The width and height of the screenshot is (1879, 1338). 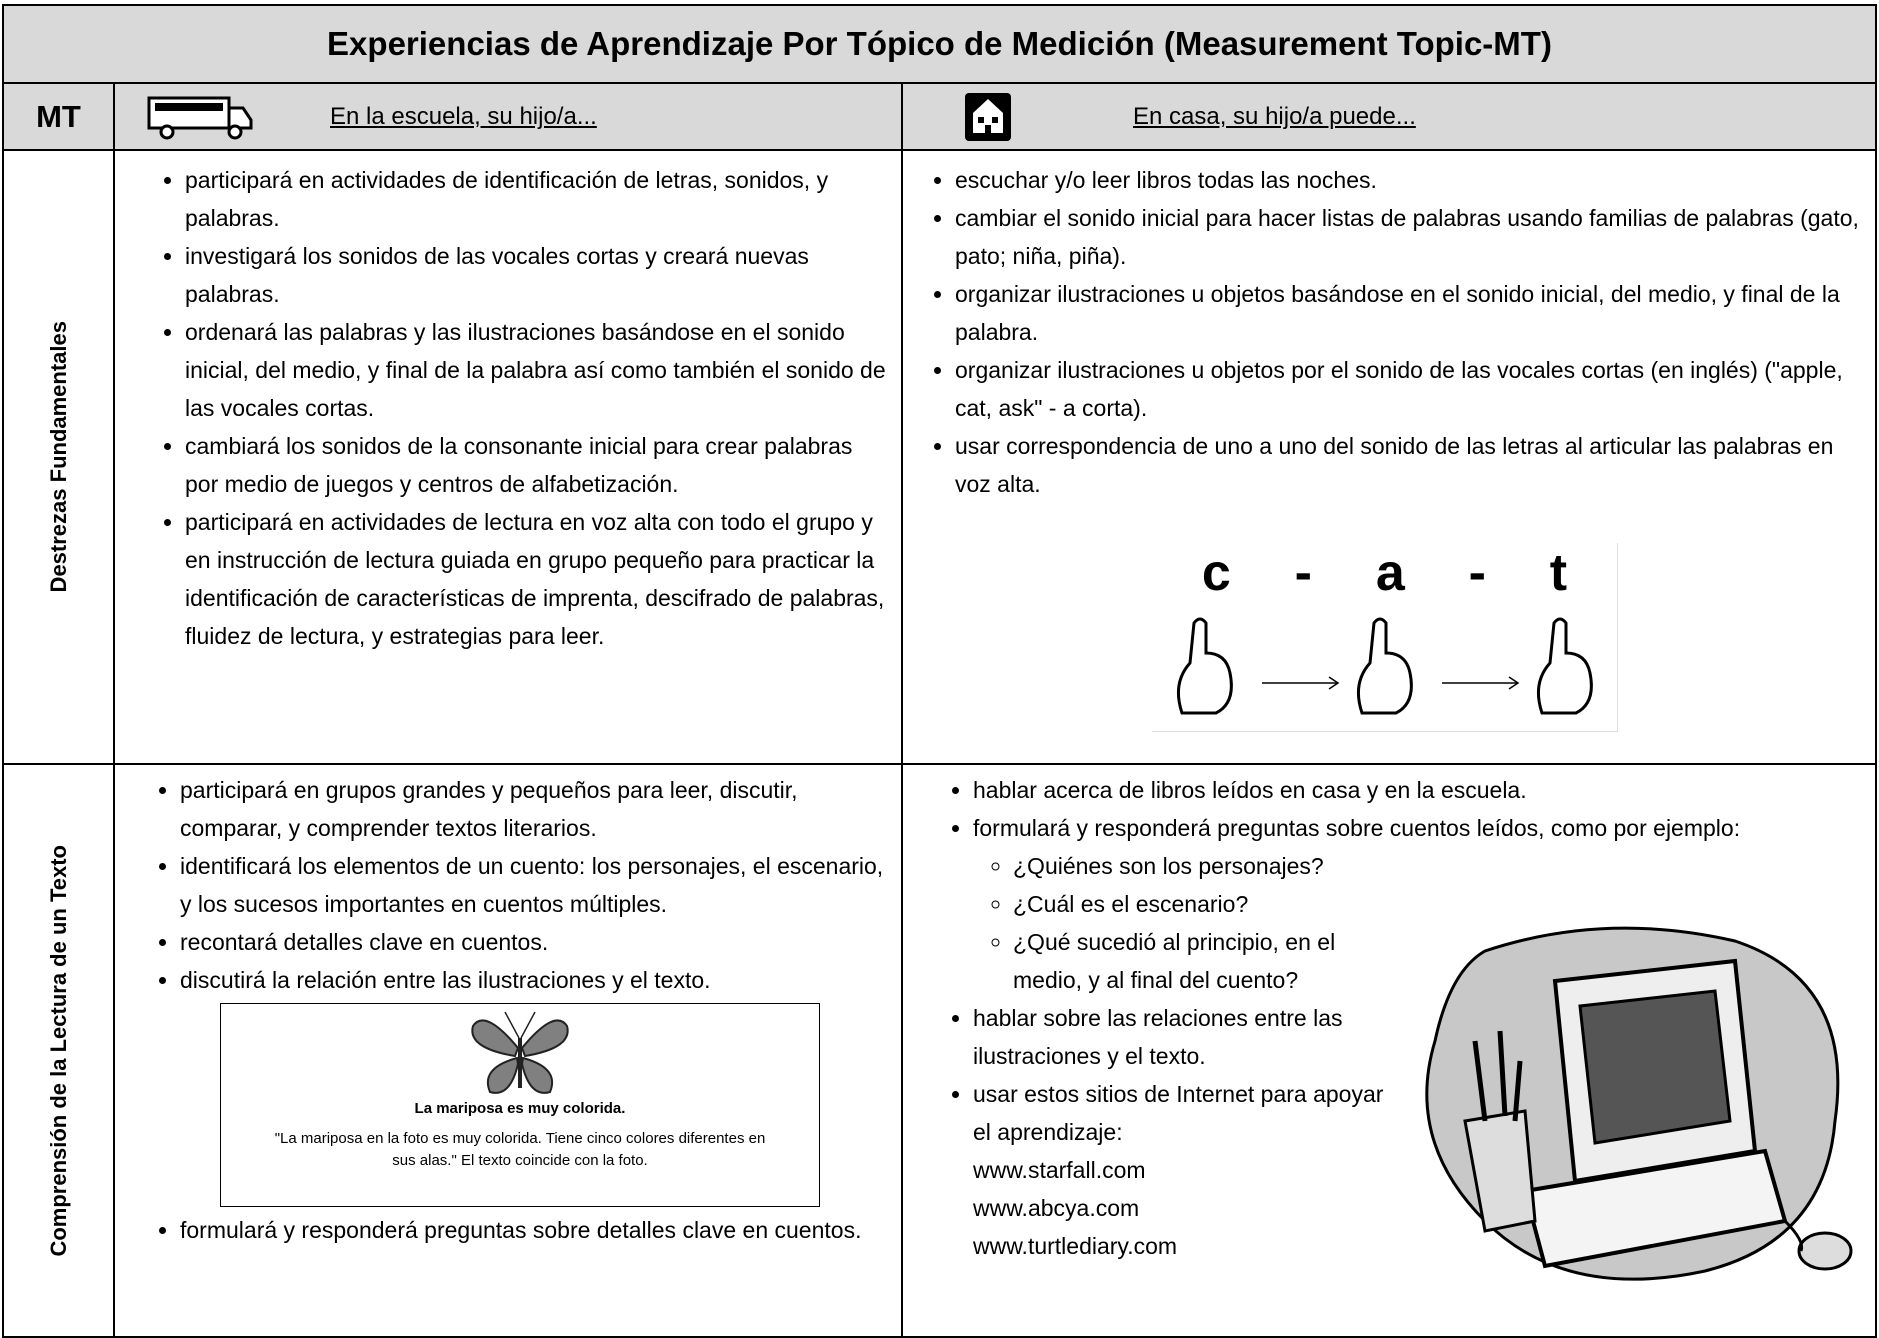 I want to click on link: www.abcya.com, so click(x=1056, y=1208).